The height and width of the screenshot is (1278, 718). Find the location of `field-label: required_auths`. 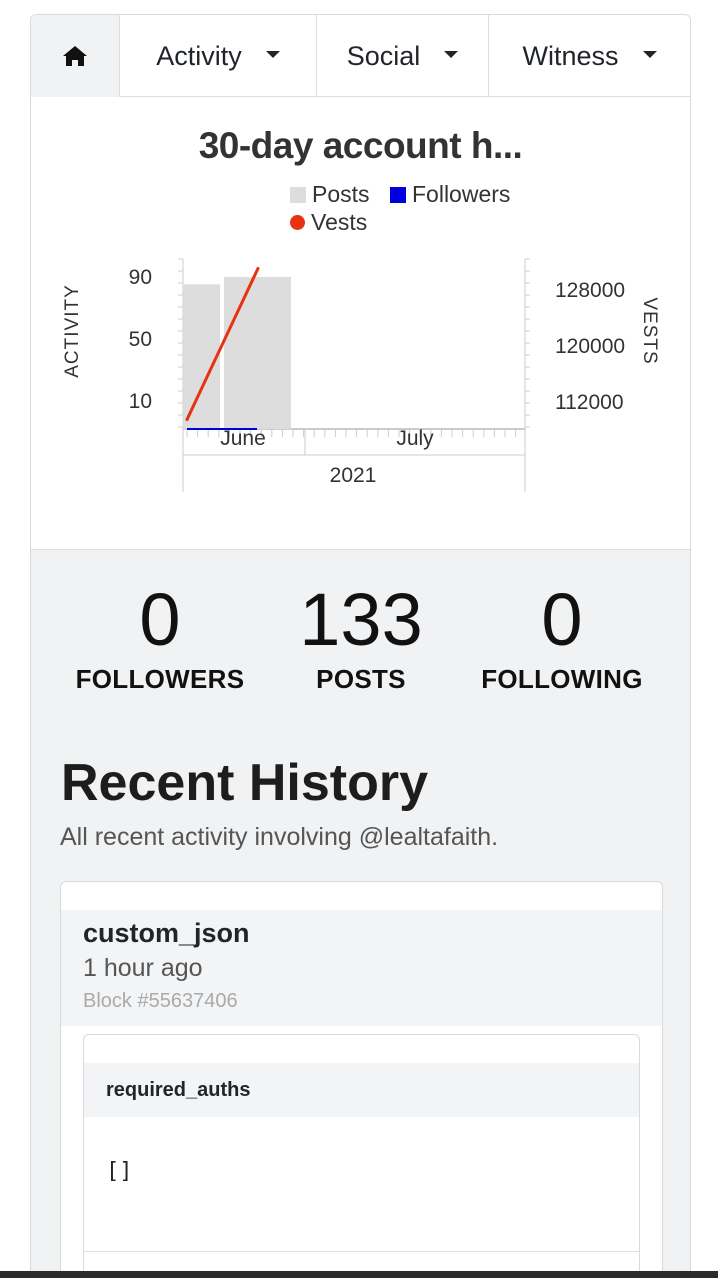

field-label: required_auths is located at coordinates (178, 1090).